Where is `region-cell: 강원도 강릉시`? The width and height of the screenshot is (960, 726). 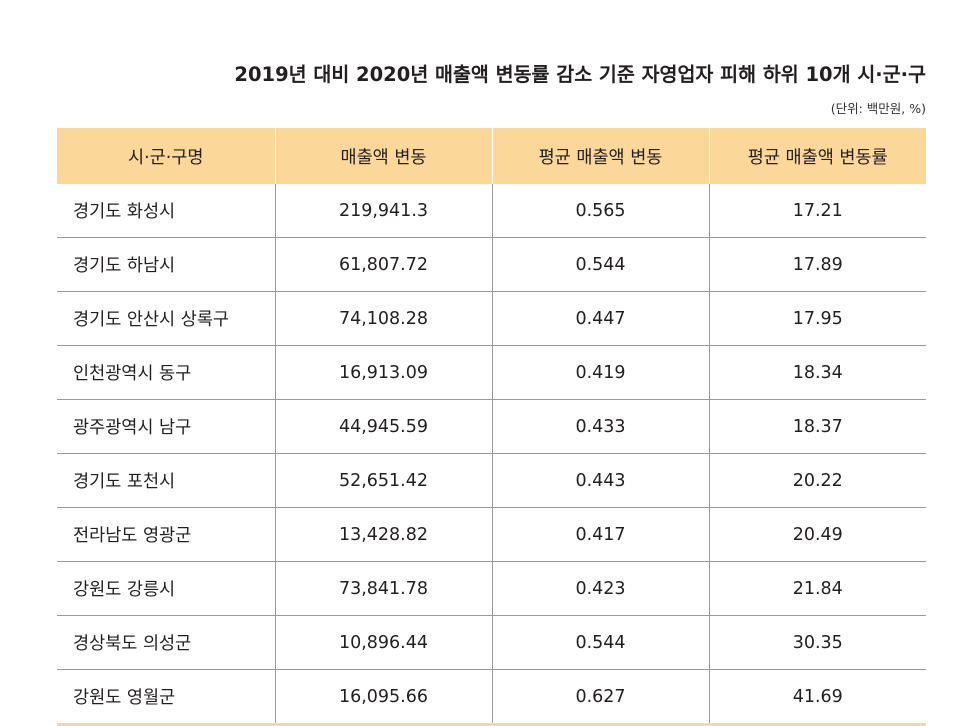 region-cell: 강원도 강릉시 is located at coordinates (166, 588).